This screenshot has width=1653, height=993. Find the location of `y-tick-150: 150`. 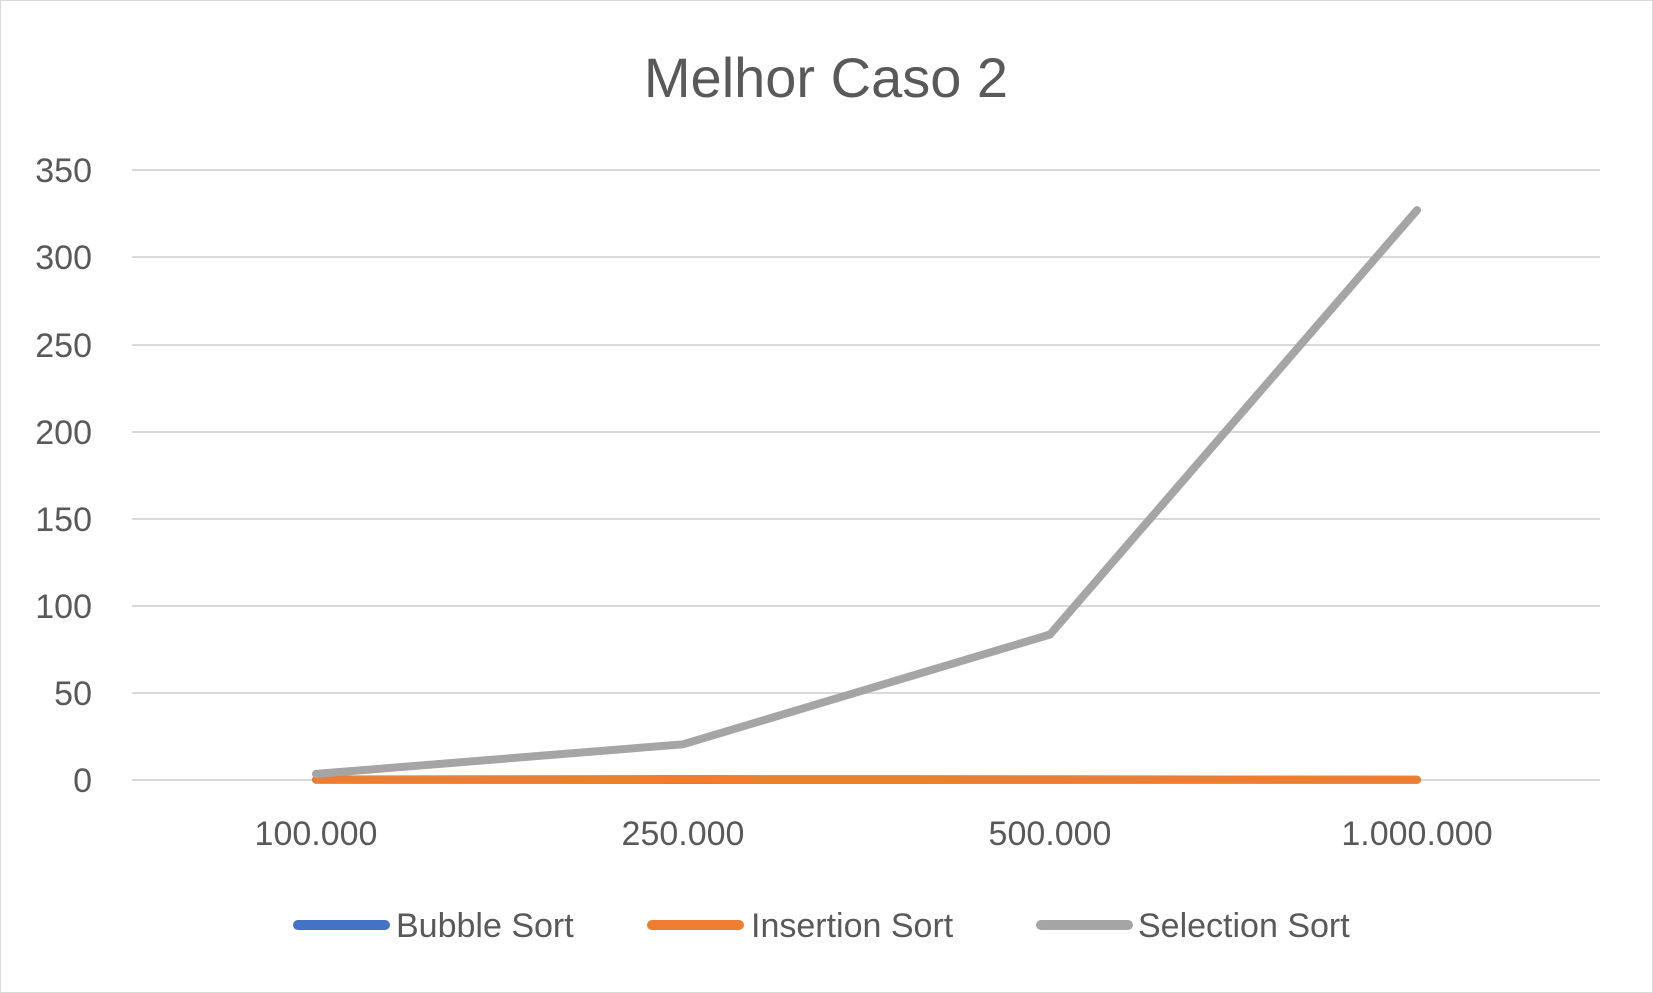

y-tick-150: 150 is located at coordinates (63, 520).